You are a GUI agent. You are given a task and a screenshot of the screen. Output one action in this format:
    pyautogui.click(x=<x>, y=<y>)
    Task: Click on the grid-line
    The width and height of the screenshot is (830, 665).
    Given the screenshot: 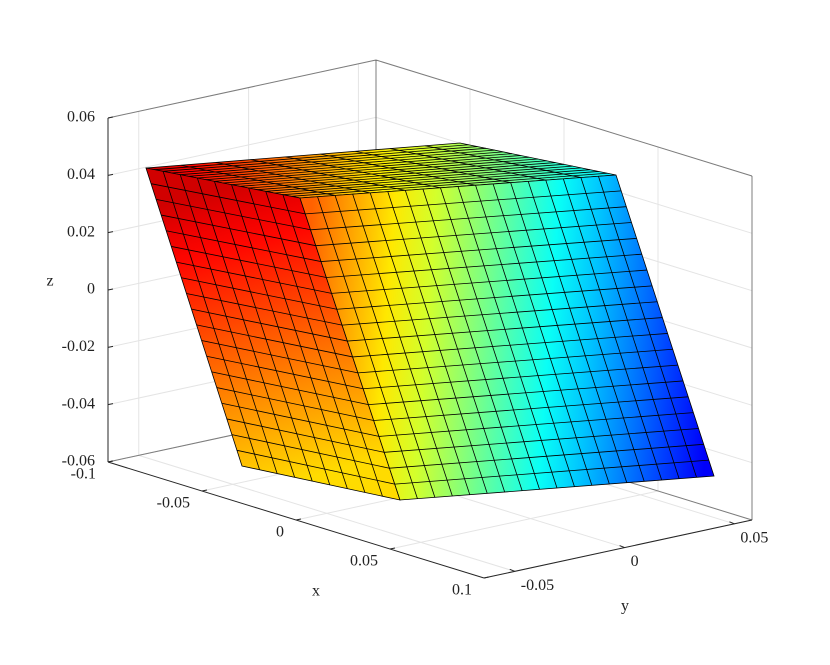 What is the action you would take?
    pyautogui.click(x=242, y=146)
    